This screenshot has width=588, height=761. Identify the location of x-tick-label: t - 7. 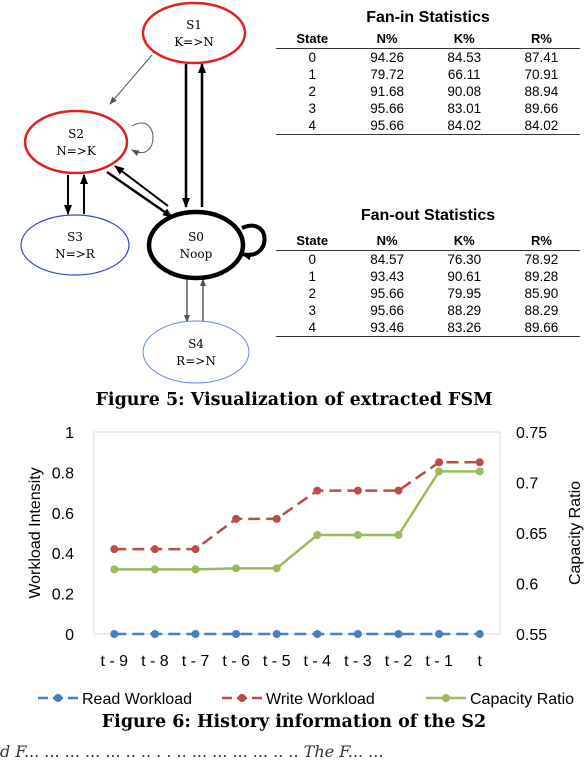
(196, 661).